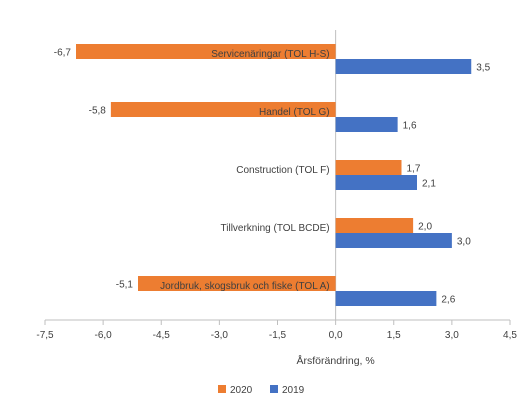 This screenshot has height=414, width=528. Describe the element at coordinates (278, 335) in the screenshot. I see `x-tick-label: -1,5` at that location.